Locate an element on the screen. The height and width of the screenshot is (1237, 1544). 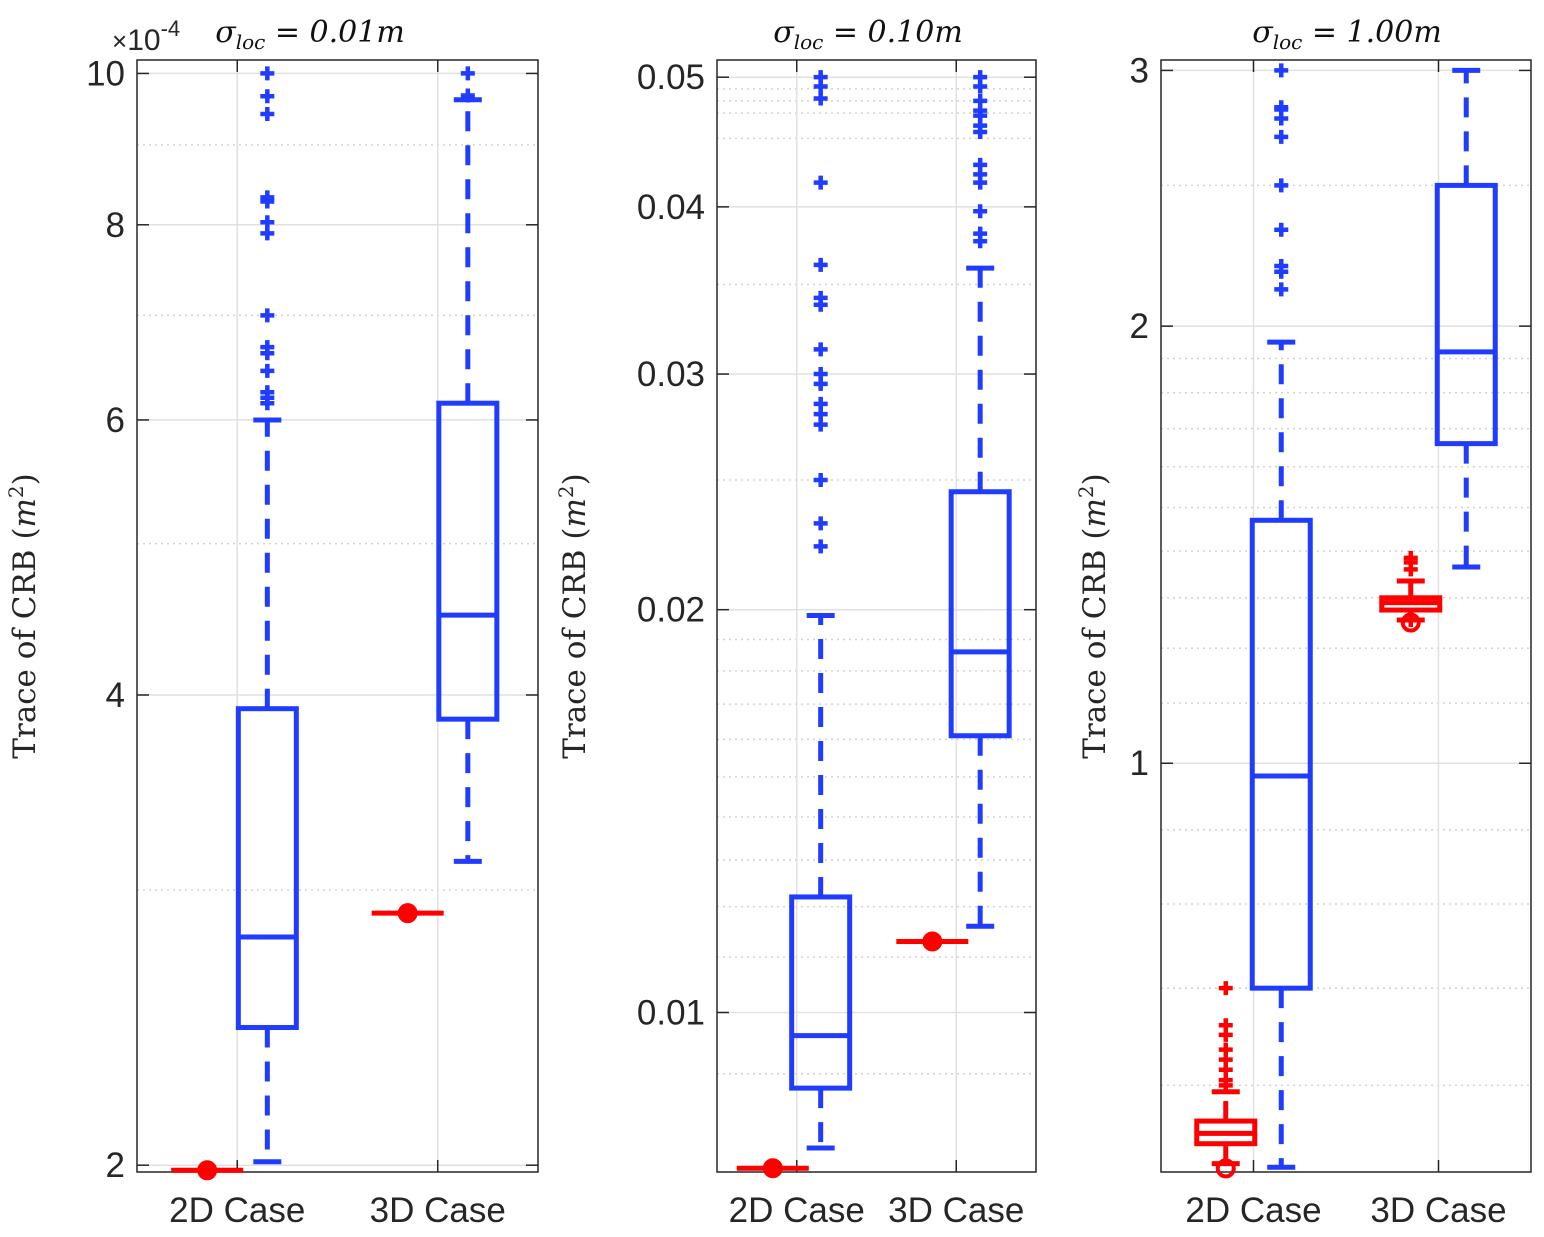
subplot-title: σloc = 0.10m is located at coordinates (868, 34).